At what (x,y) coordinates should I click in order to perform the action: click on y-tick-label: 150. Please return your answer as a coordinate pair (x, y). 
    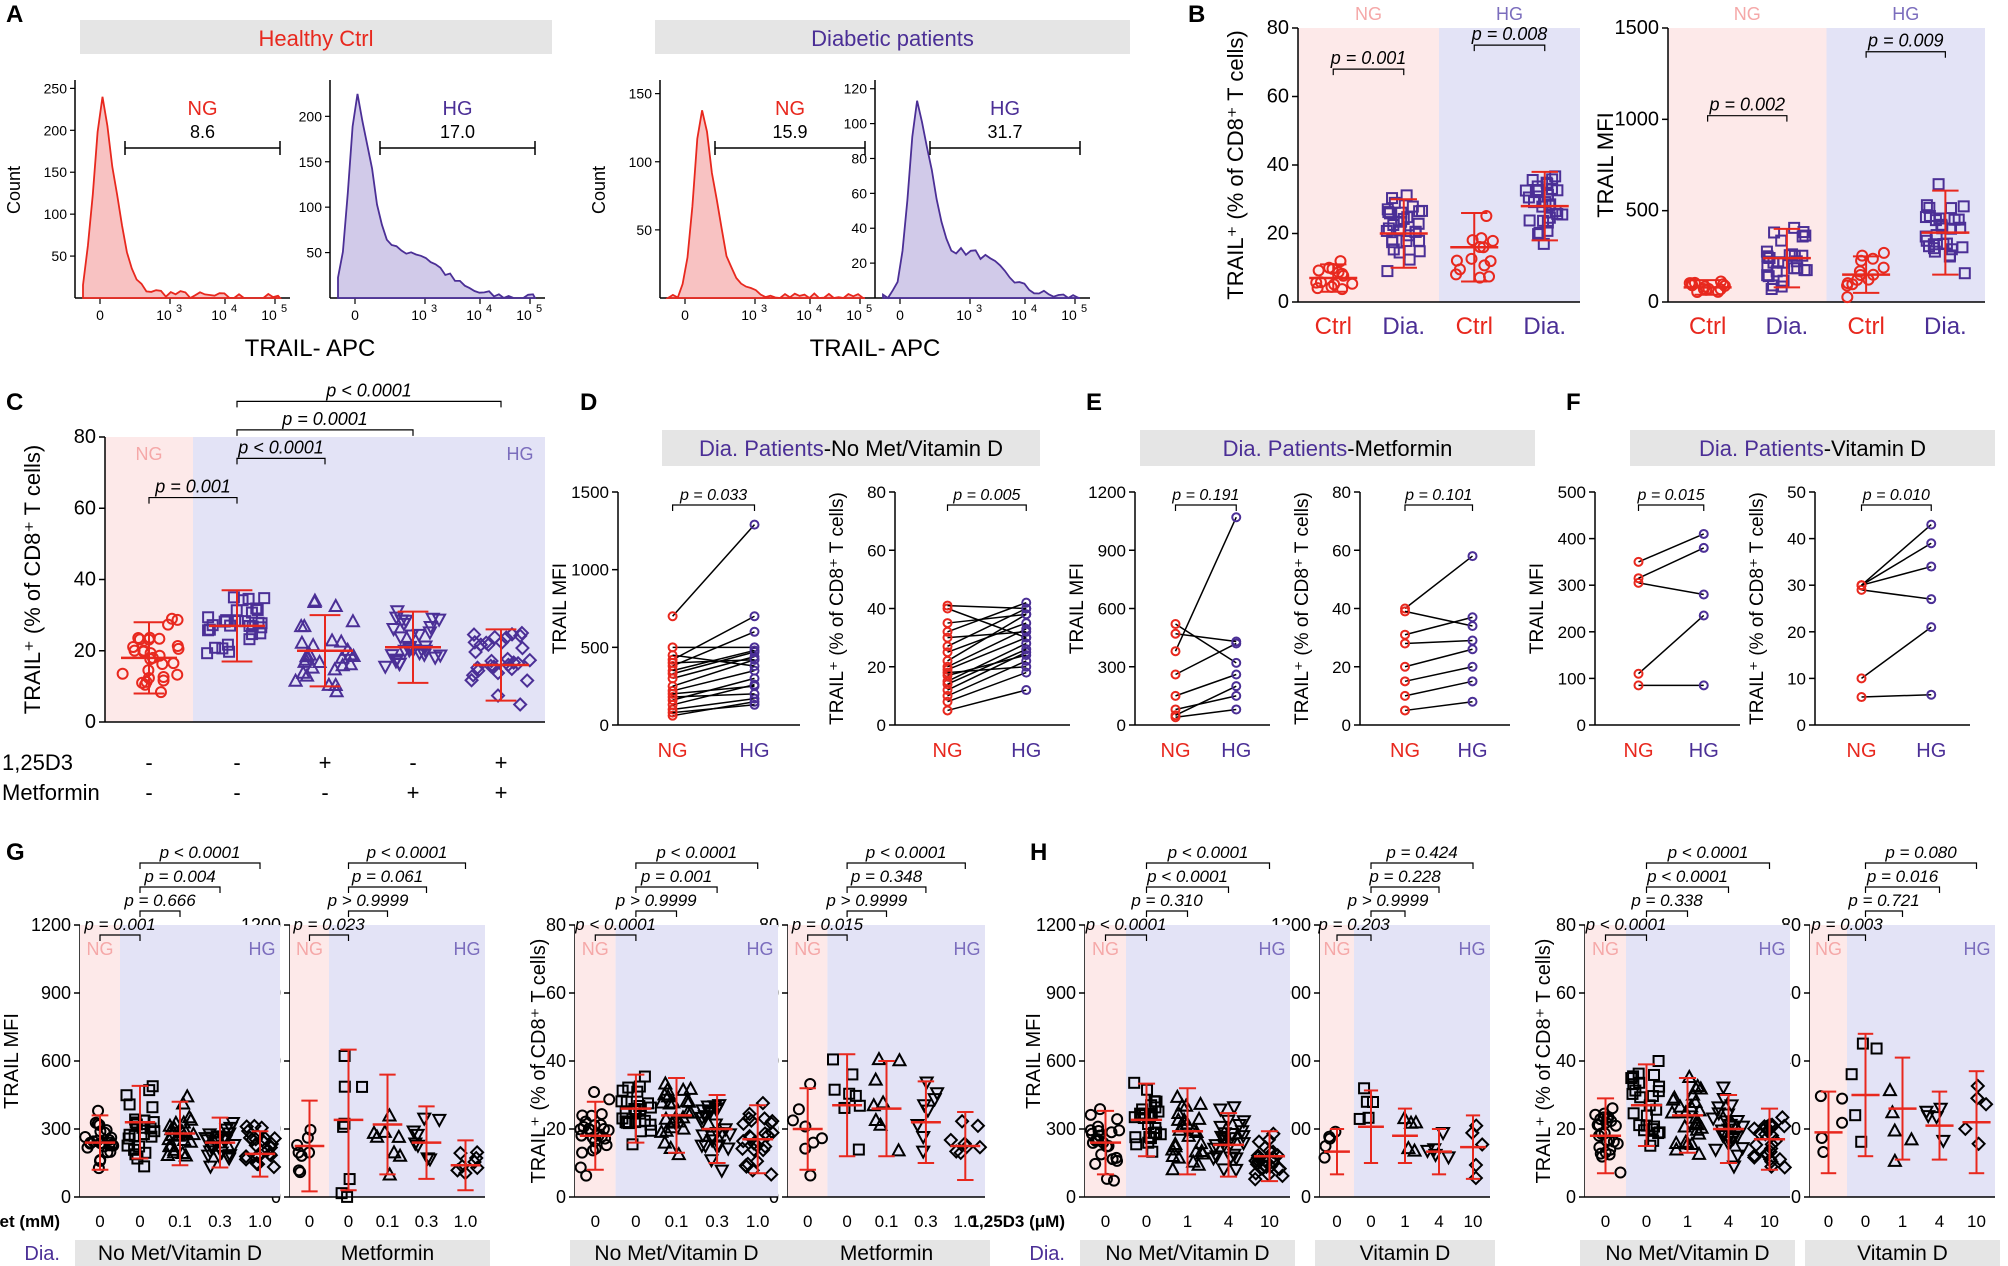
    Looking at the image, I should click on (641, 94).